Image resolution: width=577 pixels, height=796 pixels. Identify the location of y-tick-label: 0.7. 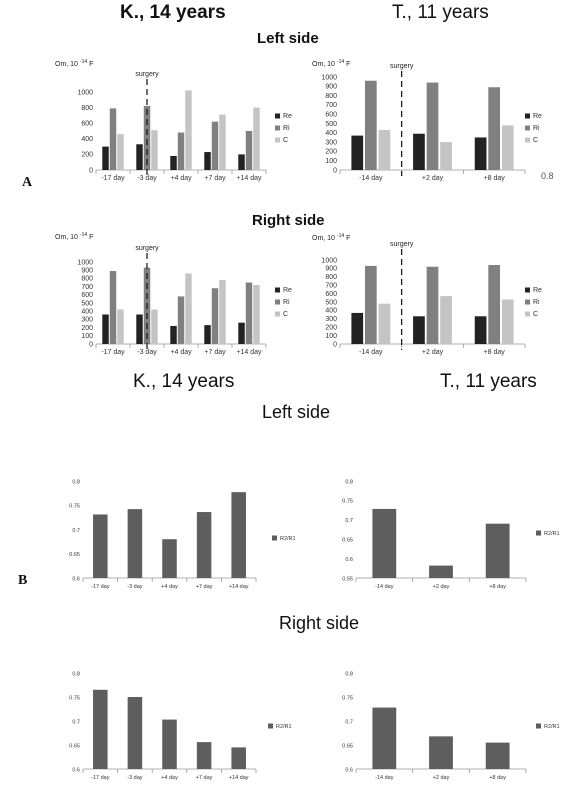
(349, 722).